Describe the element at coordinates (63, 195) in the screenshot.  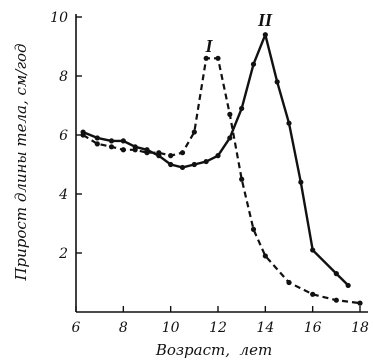
I see `y-tick-label-4: 4` at that location.